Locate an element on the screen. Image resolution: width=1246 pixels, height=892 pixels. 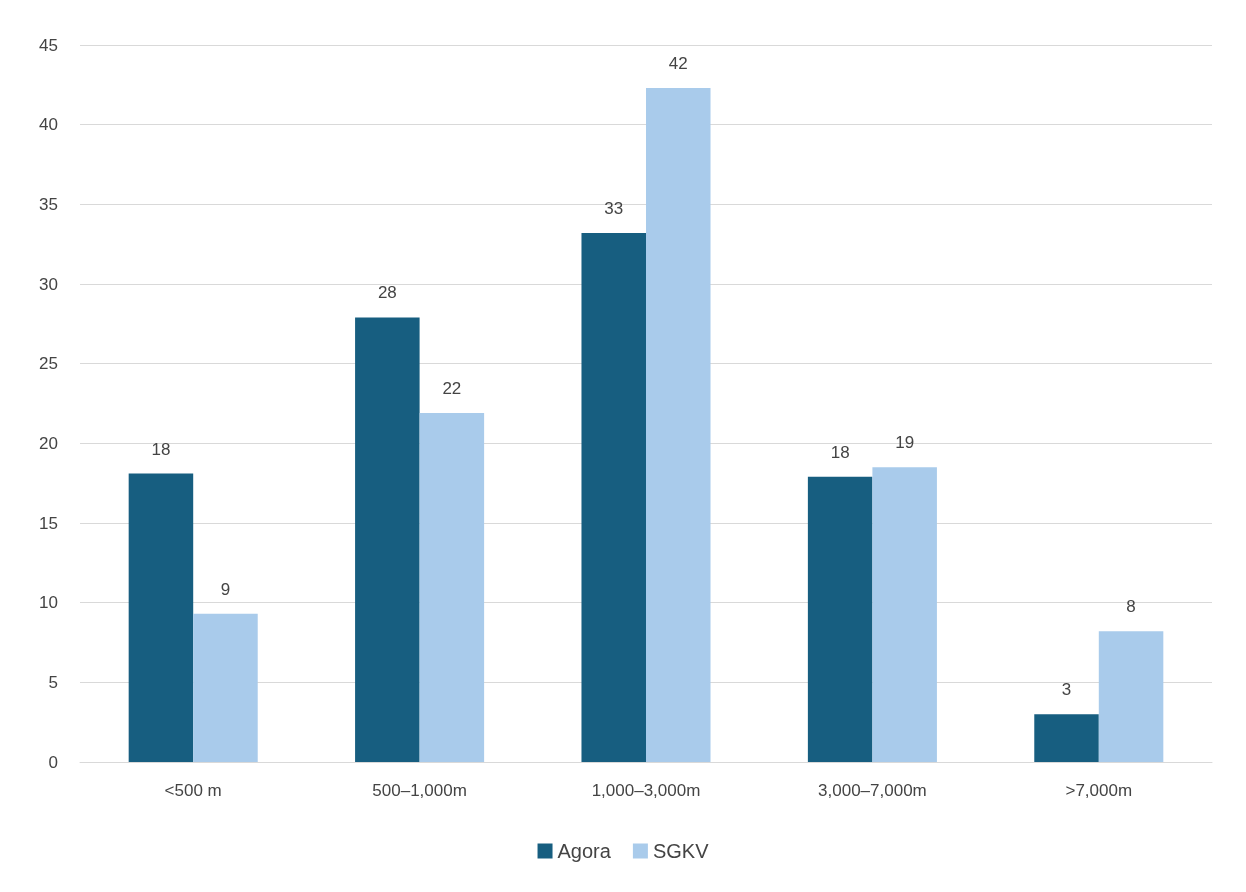
data-label: 3 is located at coordinates (1066, 690).